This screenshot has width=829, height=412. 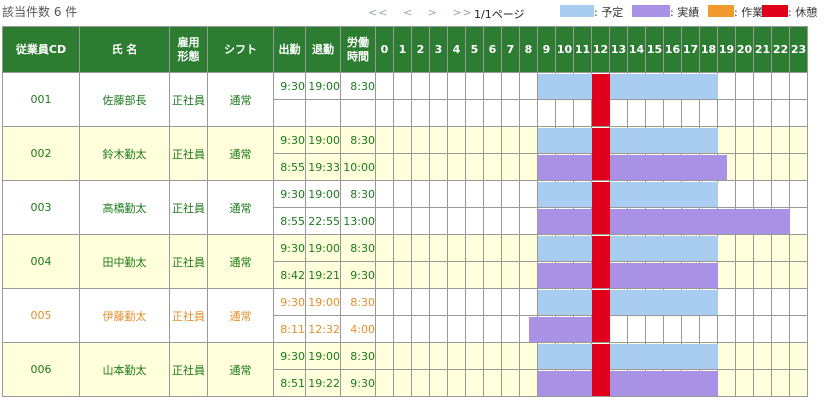 What do you see at coordinates (492, 49) in the screenshot?
I see `col-hour-6: 6` at bounding box center [492, 49].